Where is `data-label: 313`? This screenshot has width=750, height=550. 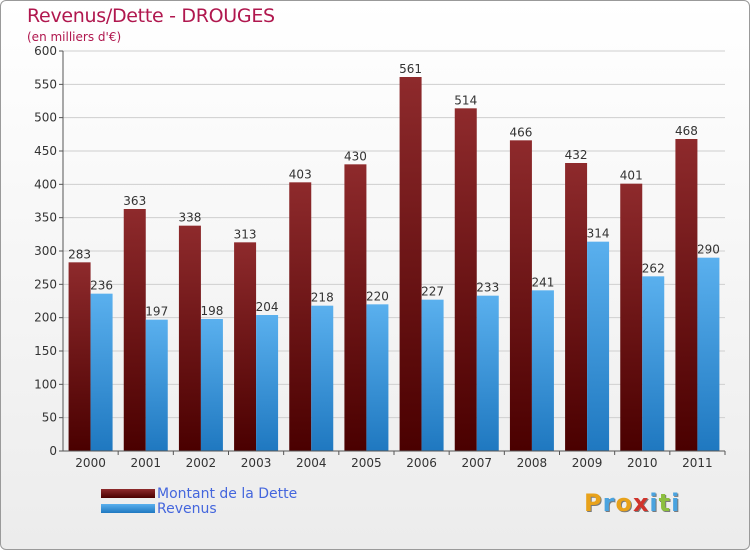
data-label: 313 is located at coordinates (245, 234).